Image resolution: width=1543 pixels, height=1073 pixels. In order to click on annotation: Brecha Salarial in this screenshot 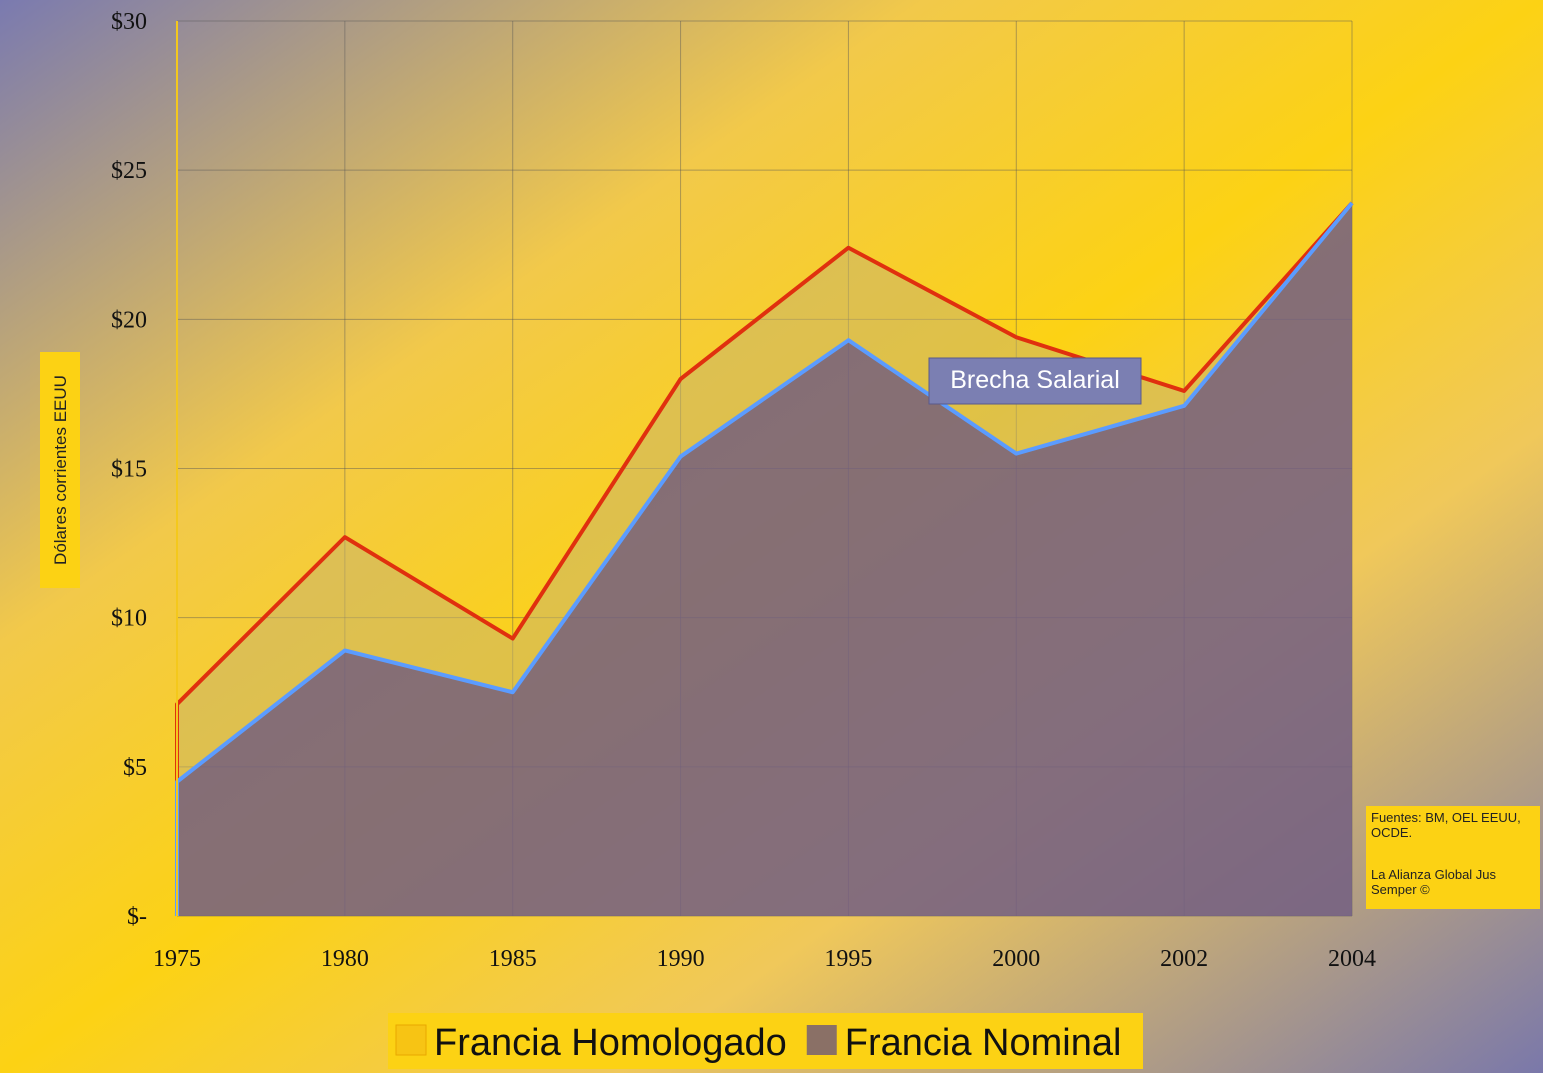, I will do `click(1035, 380)`.